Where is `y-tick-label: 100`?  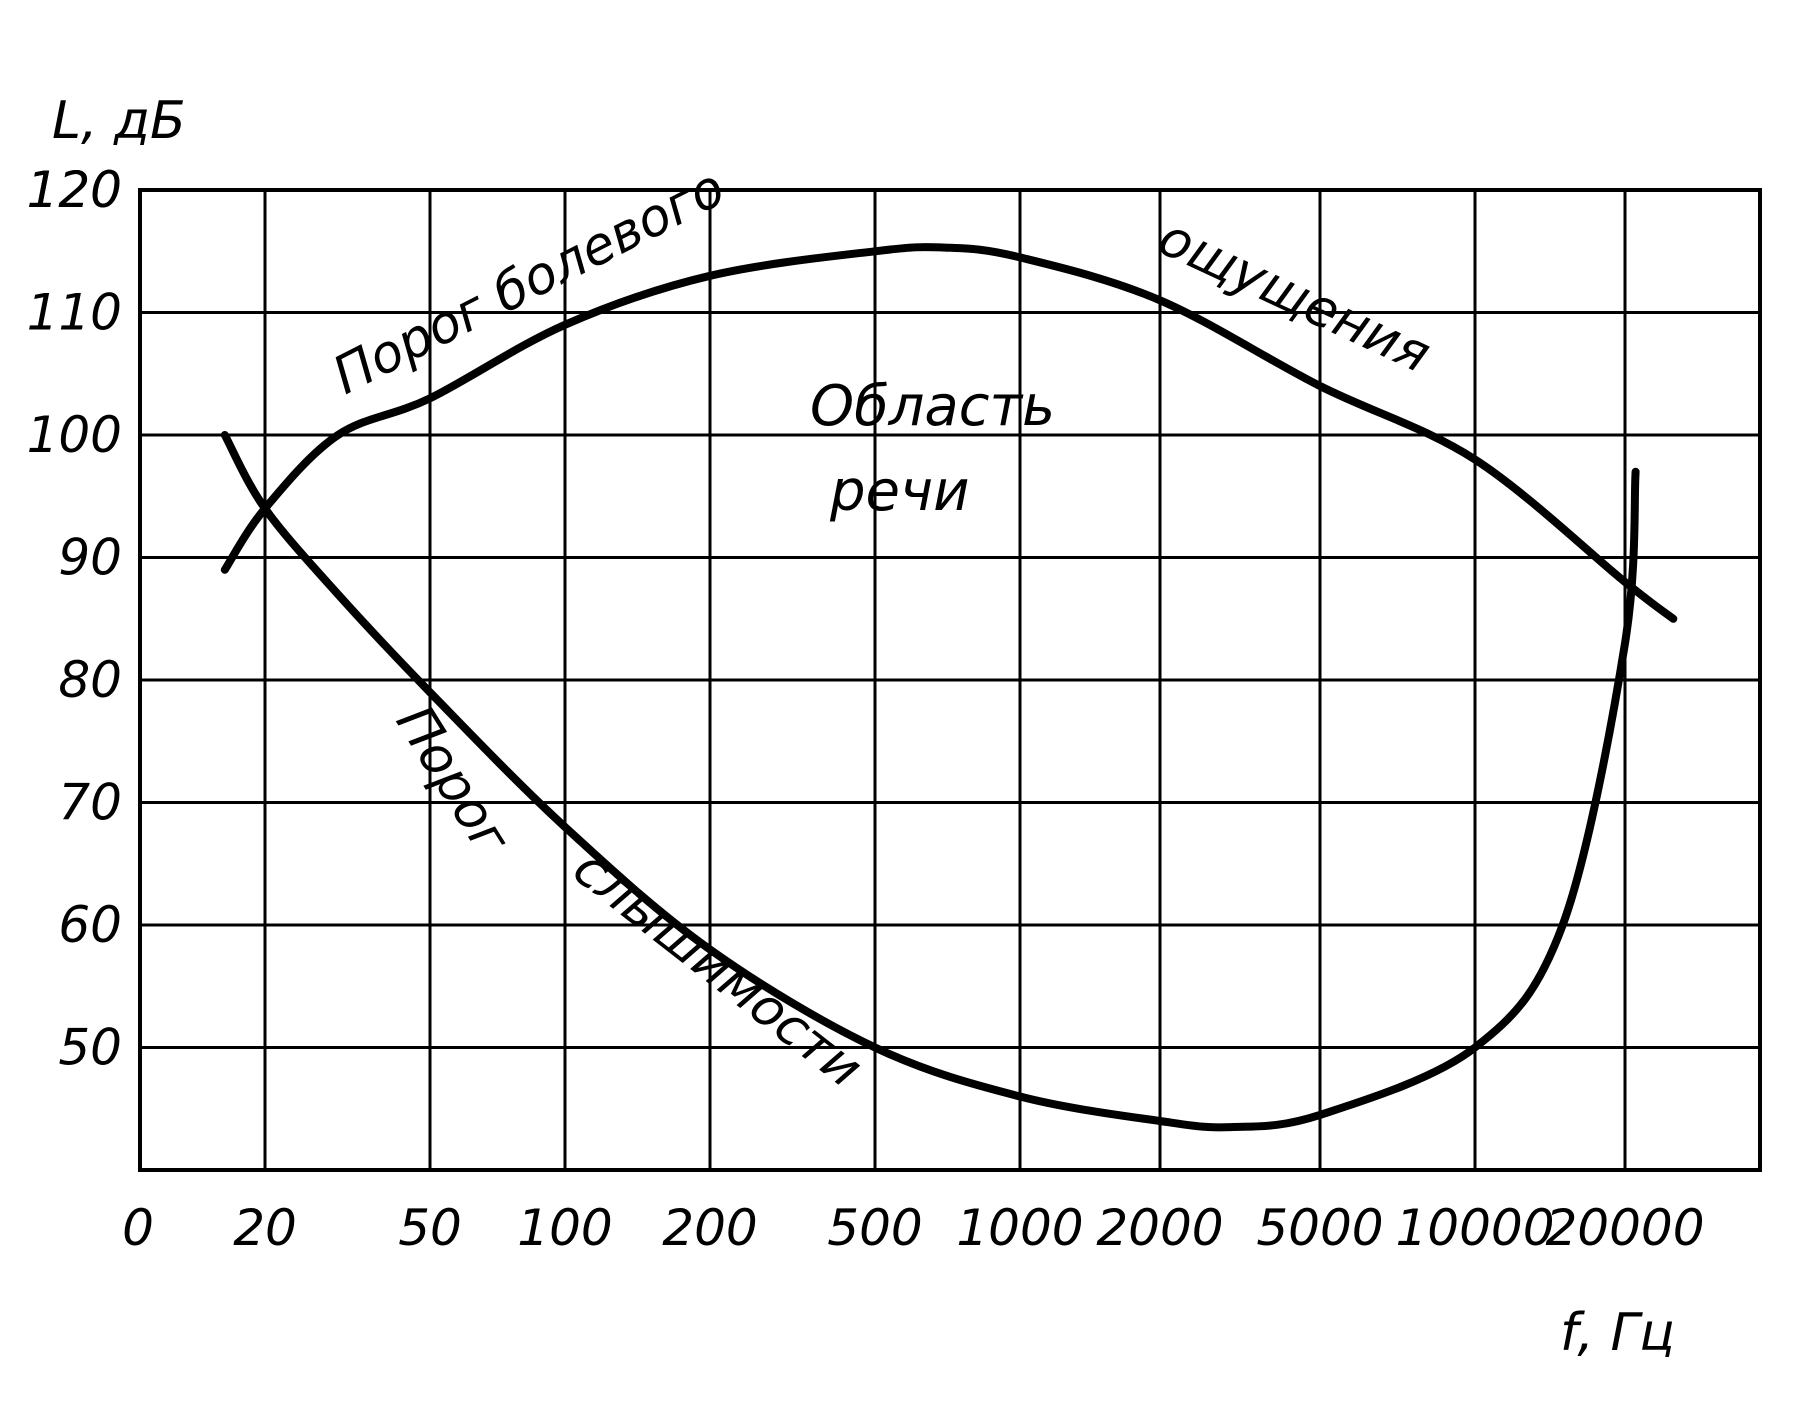
y-tick-label: 100 is located at coordinates (74, 435).